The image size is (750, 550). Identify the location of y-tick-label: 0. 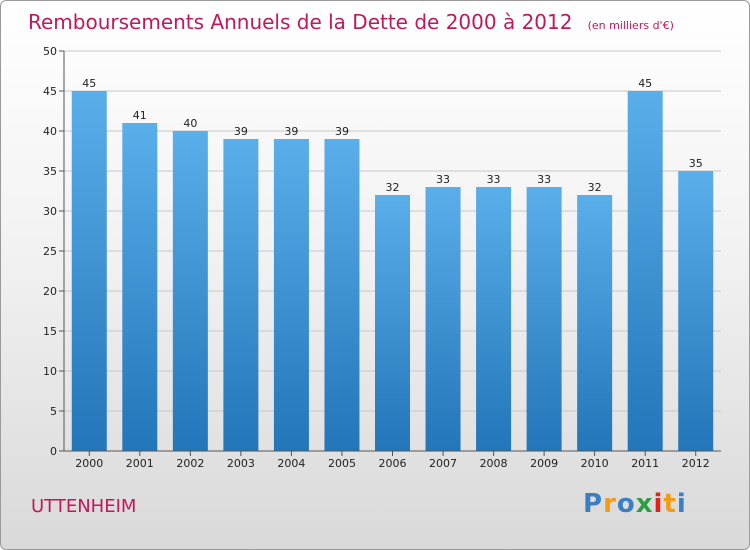
(53, 451).